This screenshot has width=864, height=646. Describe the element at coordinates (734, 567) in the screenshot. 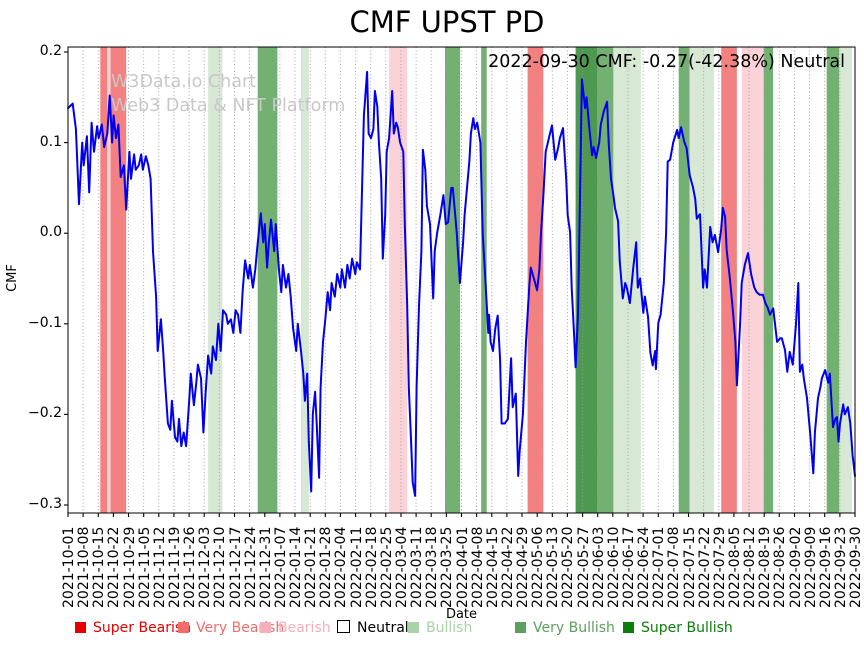

I see `x-tick-label: 2022-08-05` at that location.